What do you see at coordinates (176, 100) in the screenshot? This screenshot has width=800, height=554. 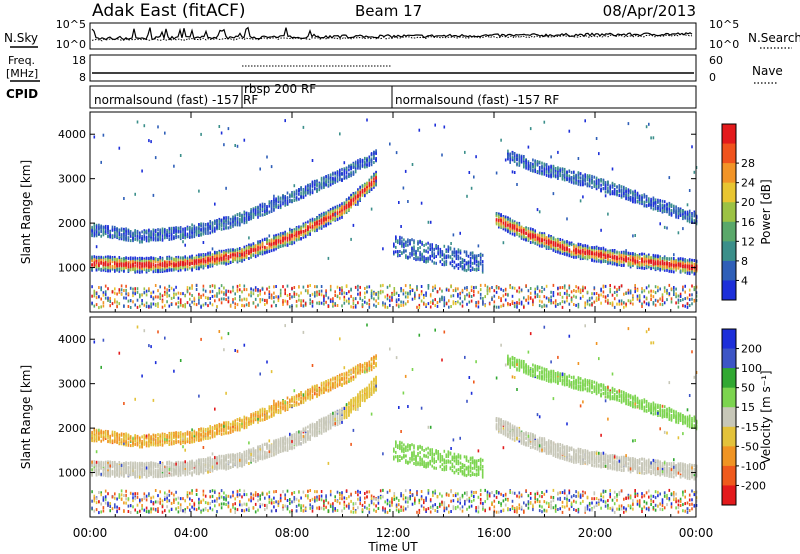 I see `cpid-segment-1: normalsound (fast) -157 RF` at bounding box center [176, 100].